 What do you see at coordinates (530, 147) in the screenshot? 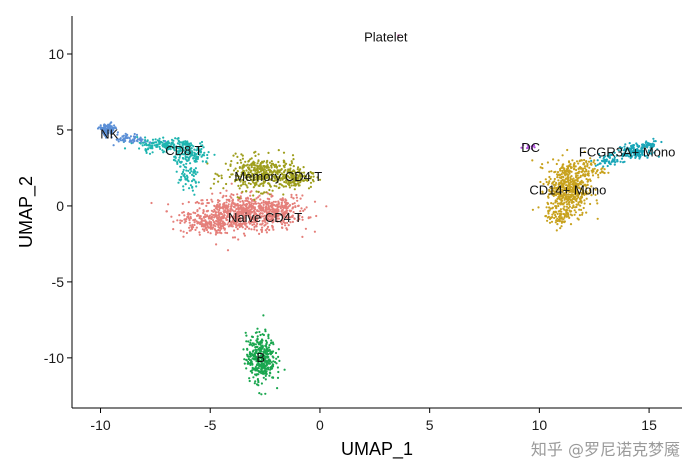
I see `cluster-label: DC` at bounding box center [530, 147].